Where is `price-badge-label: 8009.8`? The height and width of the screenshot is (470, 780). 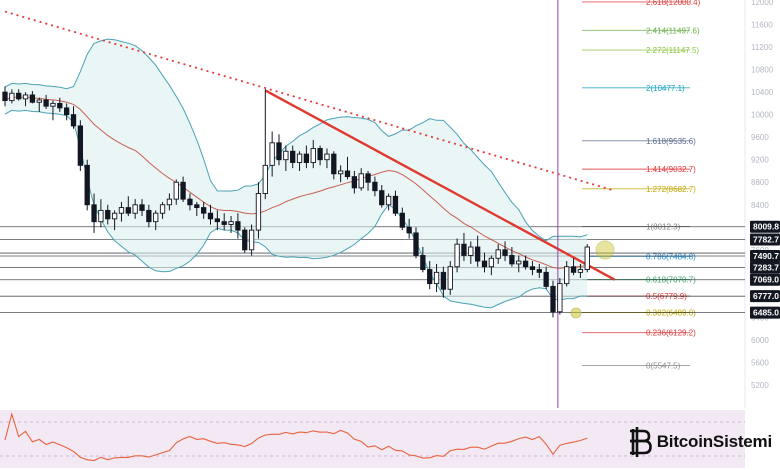
price-badge-label: 8009.8 is located at coordinates (766, 227).